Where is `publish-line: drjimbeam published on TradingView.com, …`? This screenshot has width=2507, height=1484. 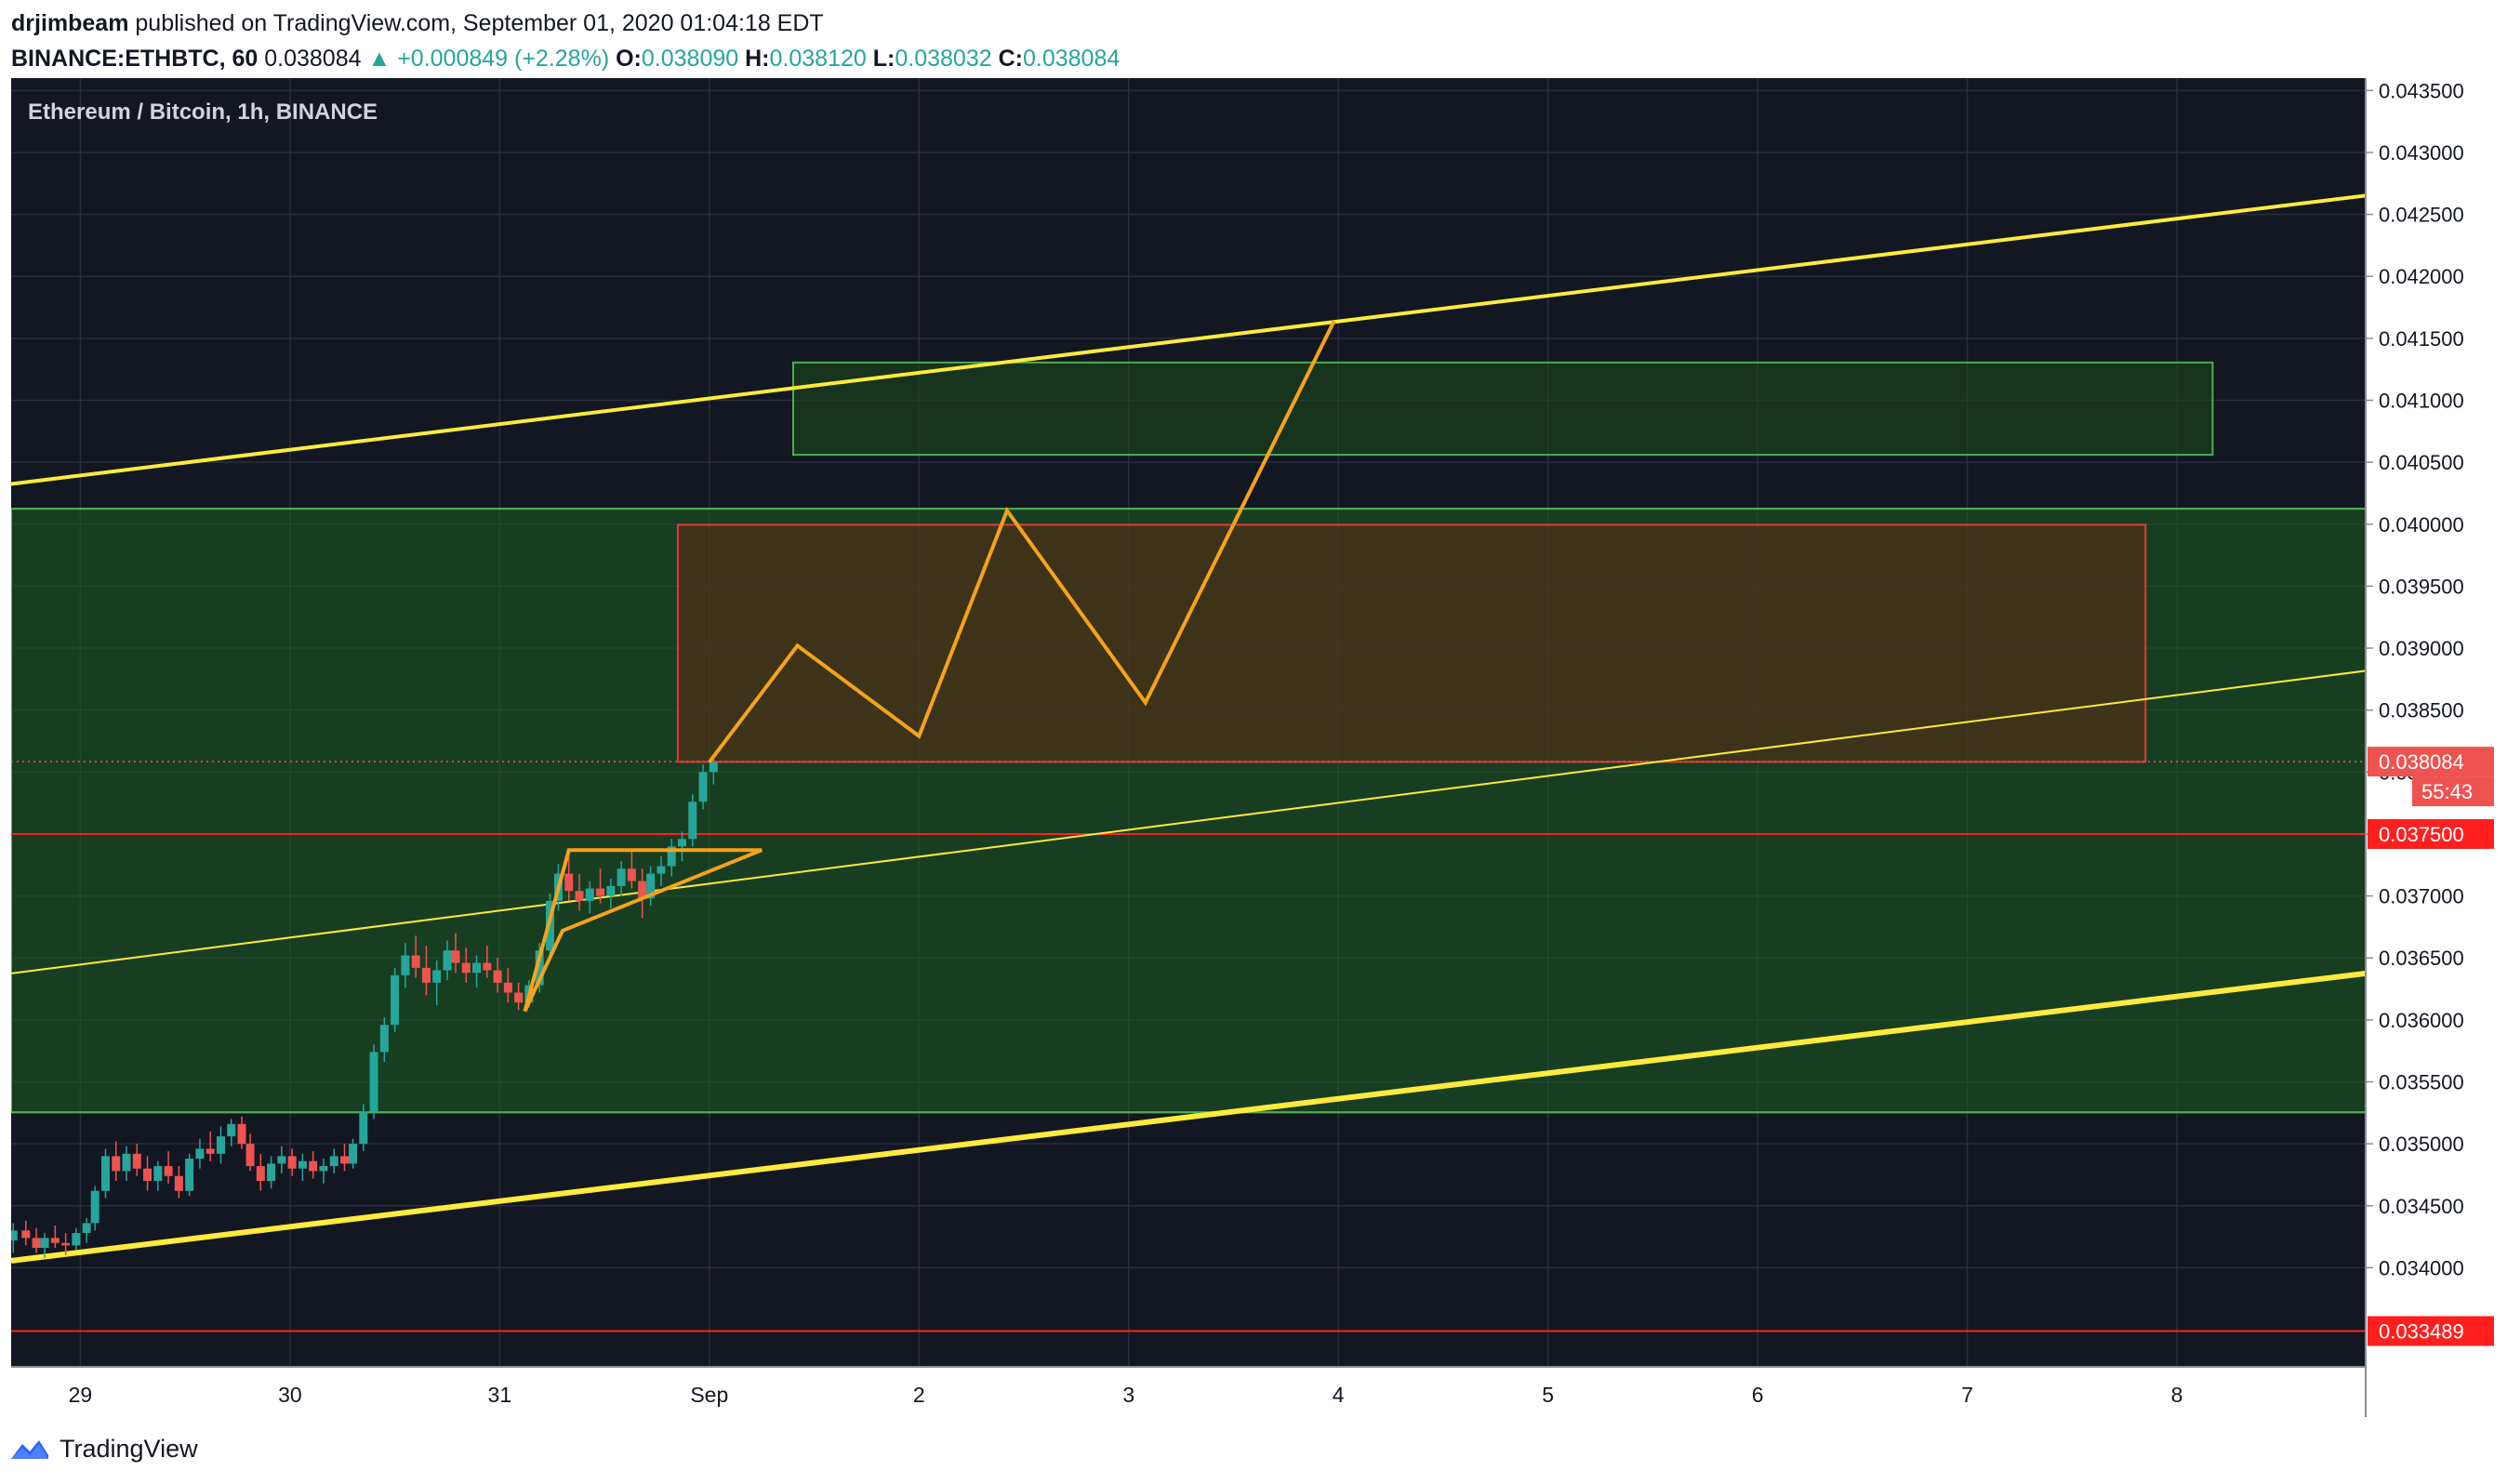
publish-line: drjimbeam published on TradingView.com, … is located at coordinates (1248, 23).